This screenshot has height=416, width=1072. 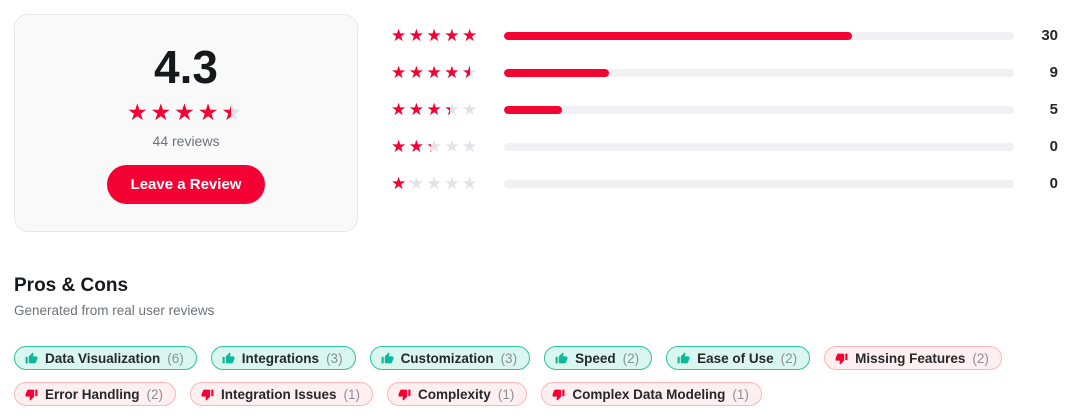 What do you see at coordinates (186, 141) in the screenshot?
I see `review-count-label: 44 reviews` at bounding box center [186, 141].